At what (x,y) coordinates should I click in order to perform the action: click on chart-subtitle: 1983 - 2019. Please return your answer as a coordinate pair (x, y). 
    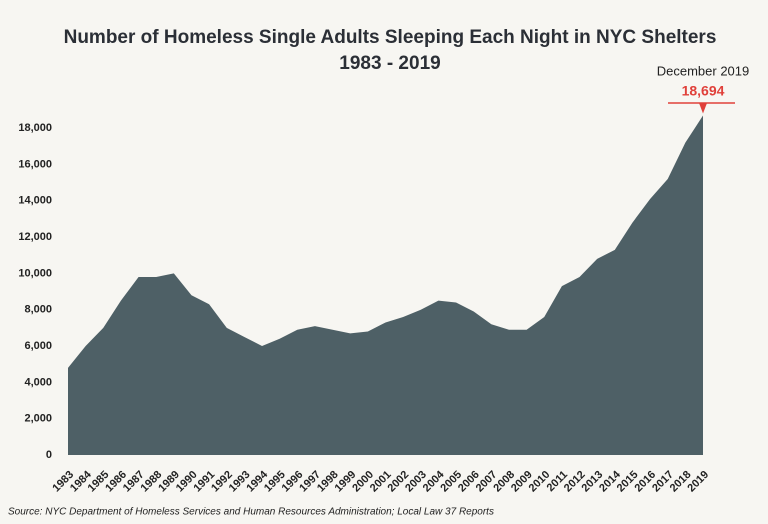
    Looking at the image, I should click on (389, 63).